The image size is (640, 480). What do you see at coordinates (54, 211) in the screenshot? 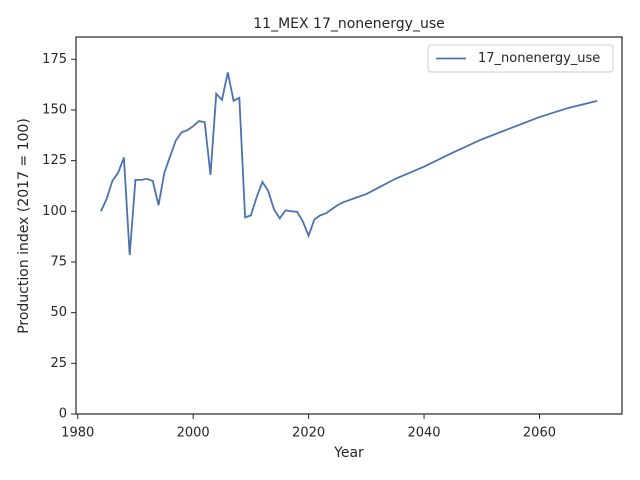
I see `y-tick-label: 100` at bounding box center [54, 211].